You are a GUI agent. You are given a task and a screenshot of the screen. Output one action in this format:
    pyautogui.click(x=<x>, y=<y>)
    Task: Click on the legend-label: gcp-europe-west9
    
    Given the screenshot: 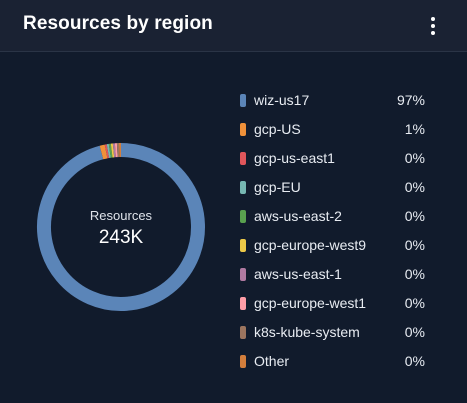 What is the action you would take?
    pyautogui.click(x=310, y=245)
    